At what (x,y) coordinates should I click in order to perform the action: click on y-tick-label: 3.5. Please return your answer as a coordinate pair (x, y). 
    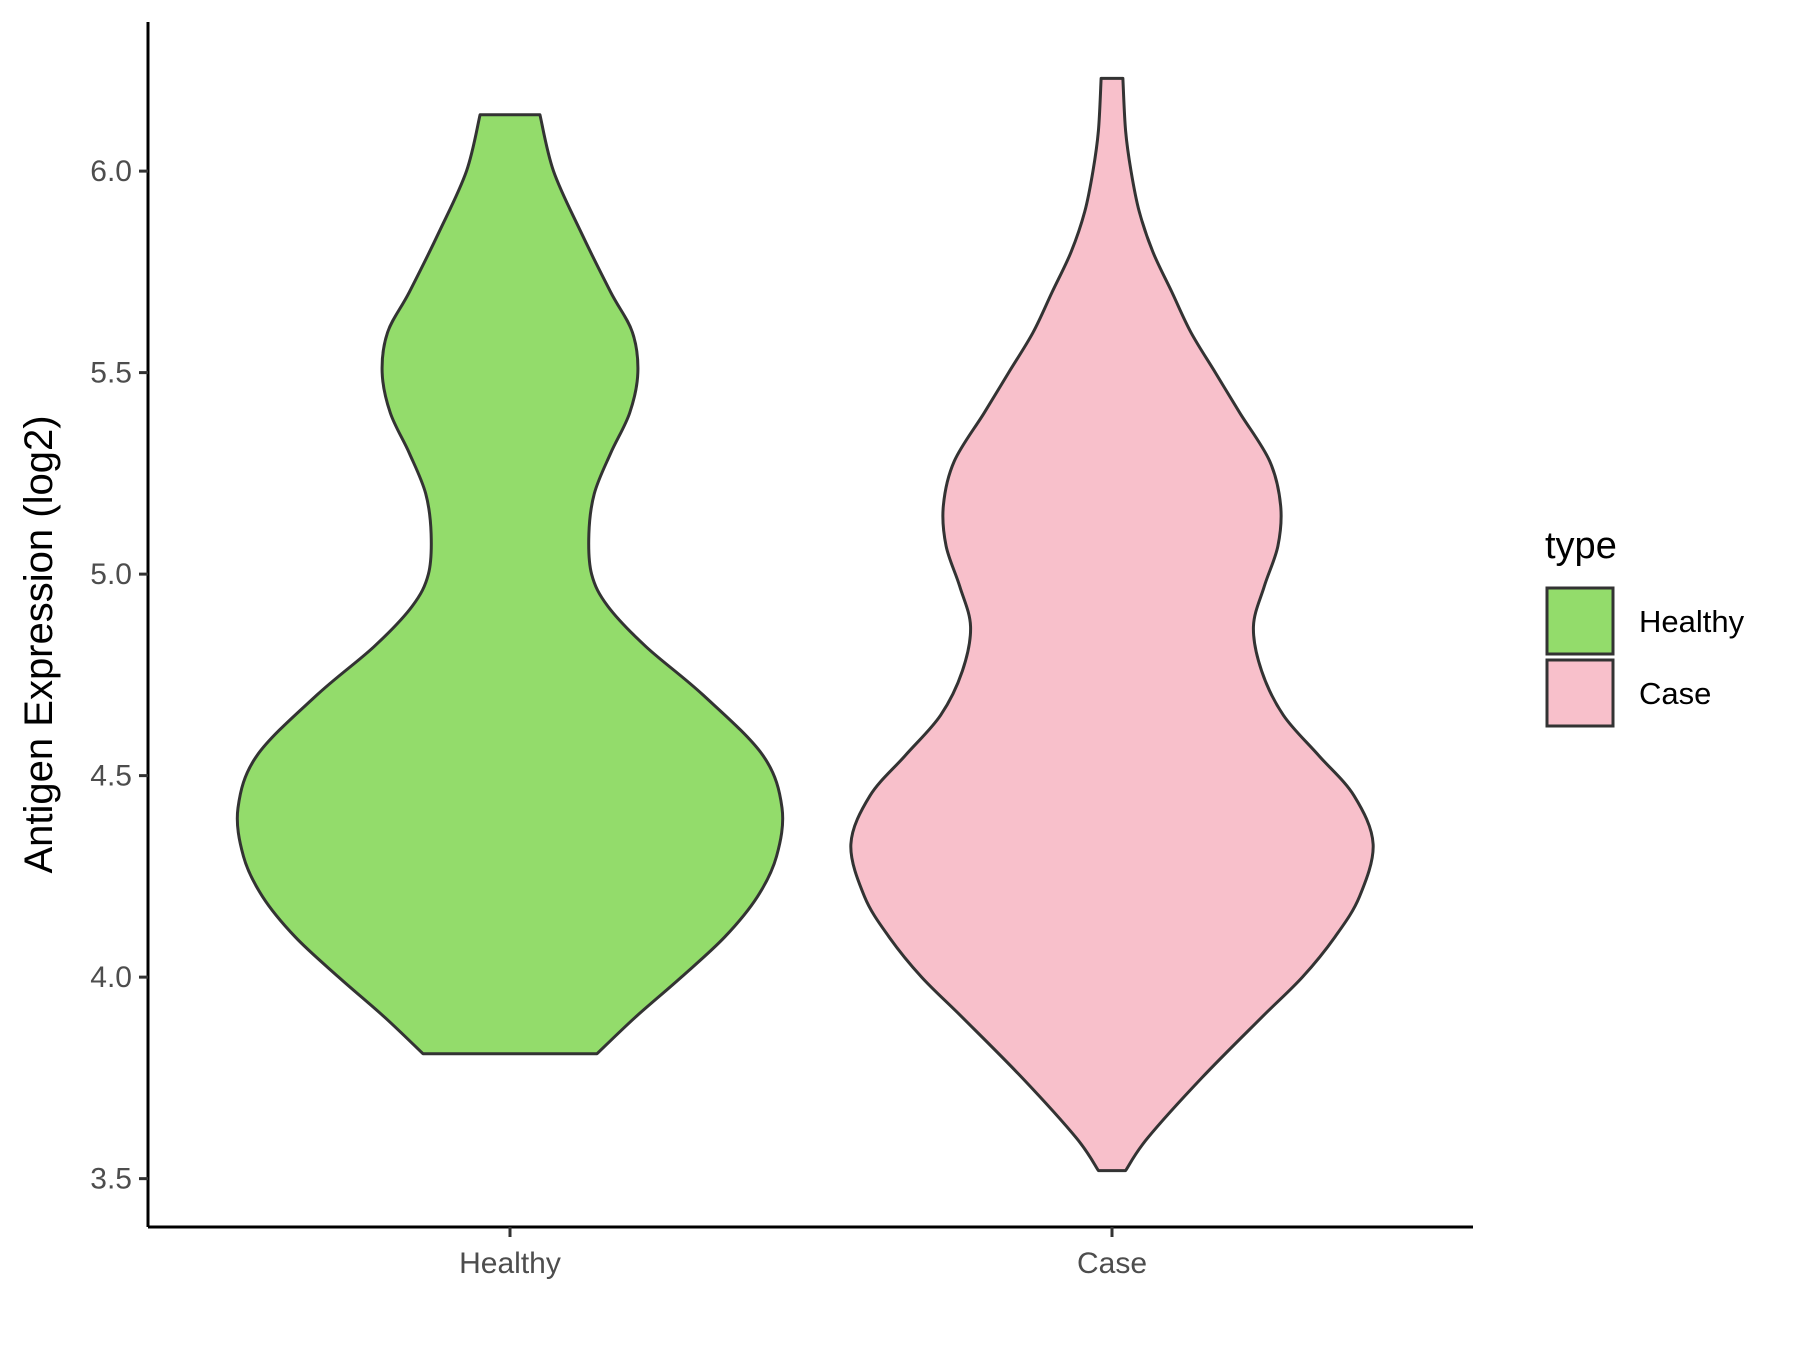
    Looking at the image, I should click on (111, 1179).